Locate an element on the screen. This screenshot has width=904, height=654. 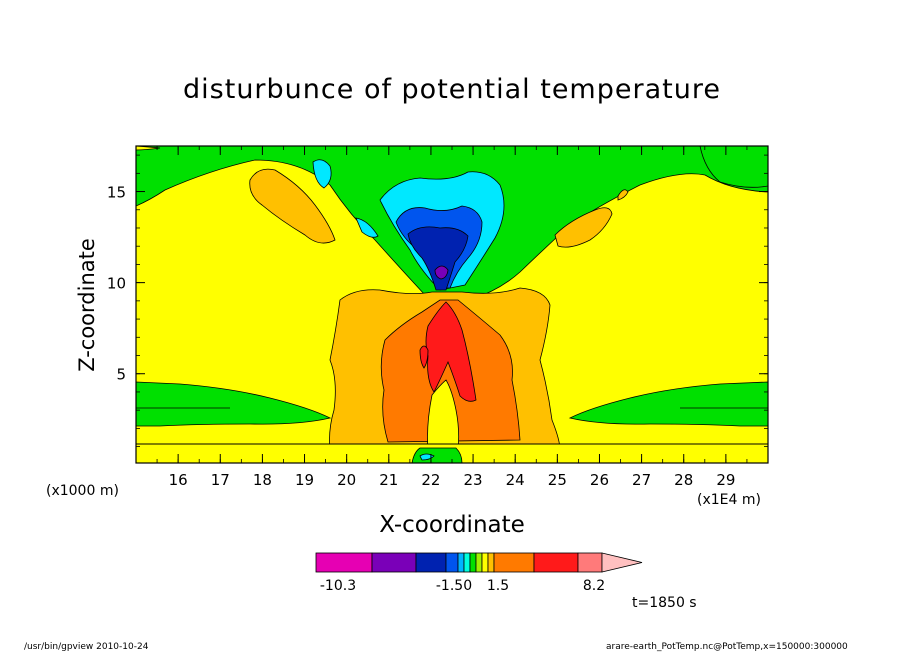
contour-band-light-orange-upper-right is located at coordinates (583, 227).